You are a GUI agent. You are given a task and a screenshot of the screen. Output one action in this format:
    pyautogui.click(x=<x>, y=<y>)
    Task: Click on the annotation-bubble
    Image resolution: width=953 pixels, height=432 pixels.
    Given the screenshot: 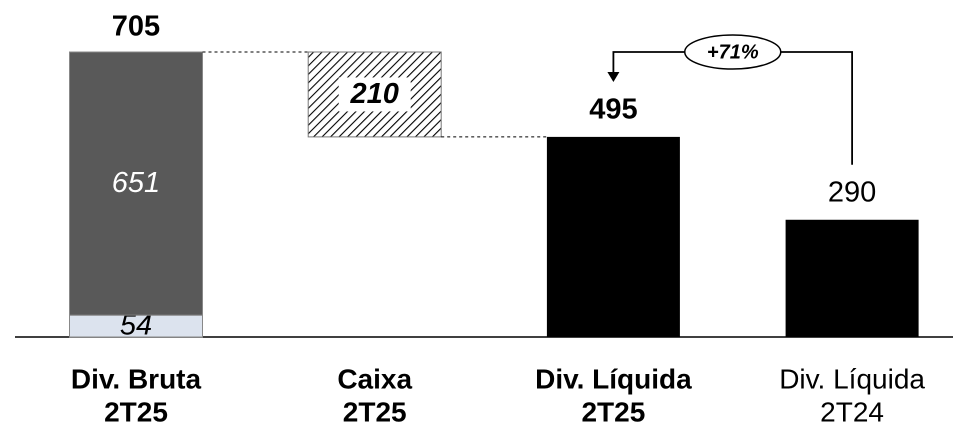 What is the action you would take?
    pyautogui.click(x=733, y=52)
    